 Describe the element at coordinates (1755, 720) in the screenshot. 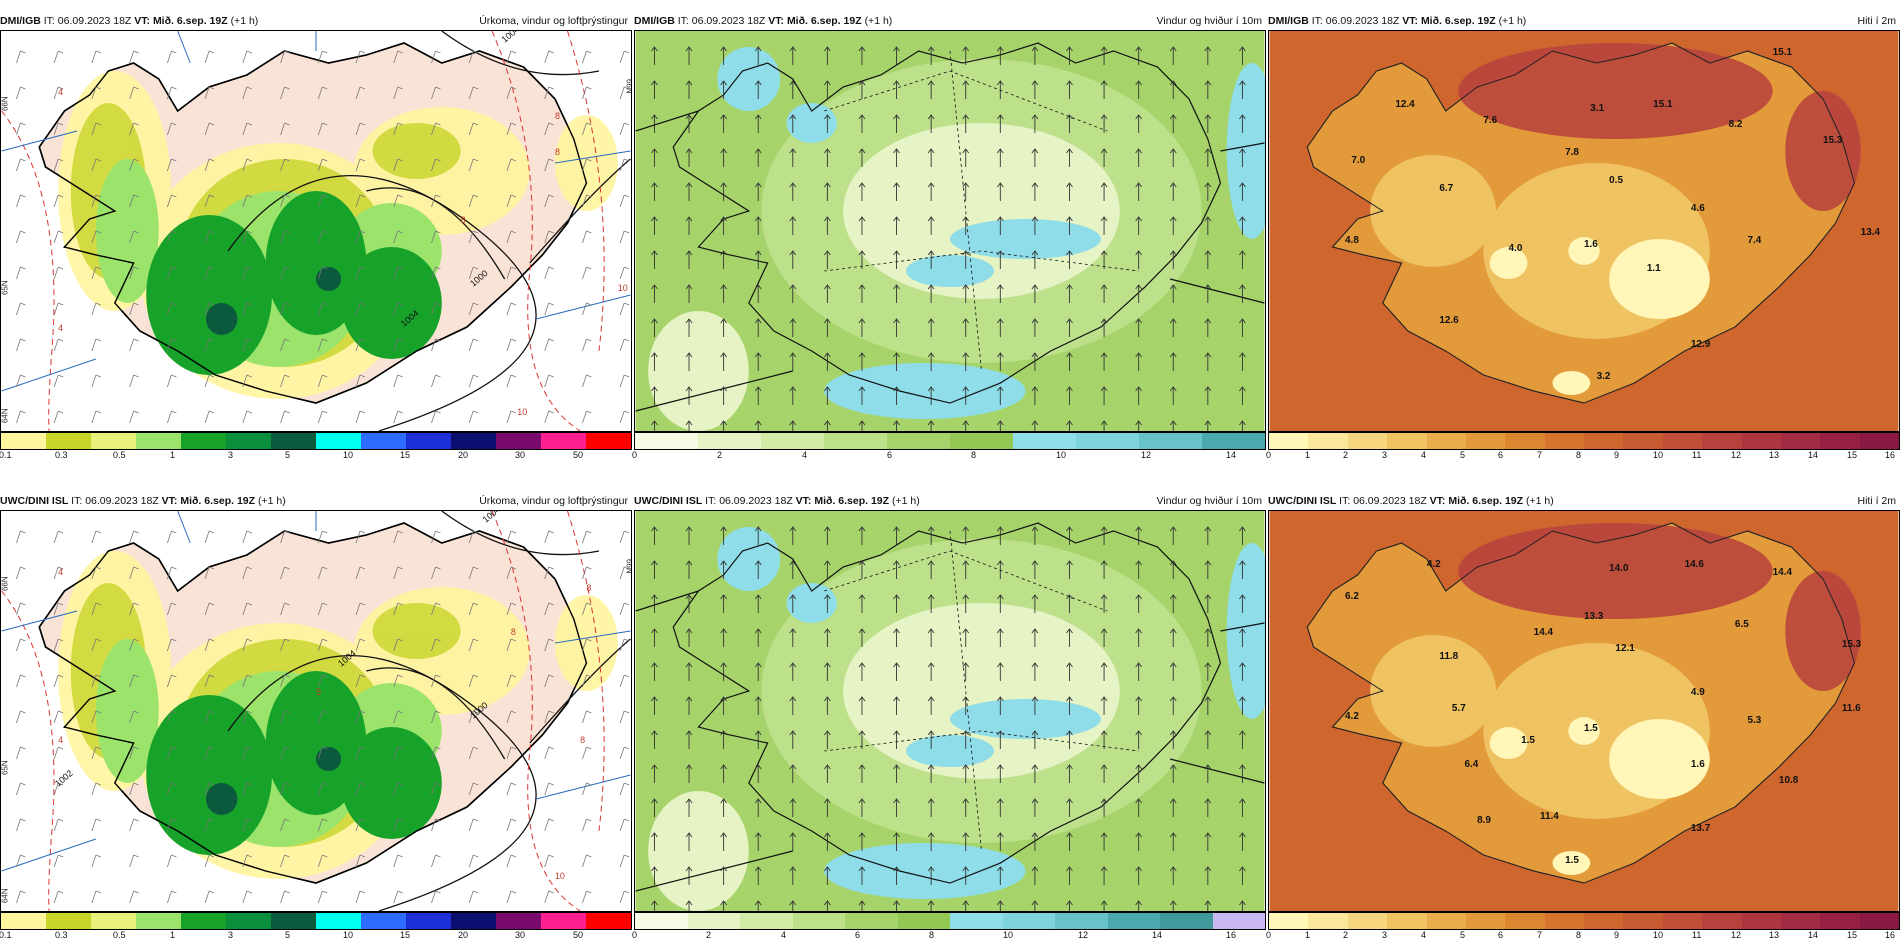

I see `temperature-value: 5.3` at that location.